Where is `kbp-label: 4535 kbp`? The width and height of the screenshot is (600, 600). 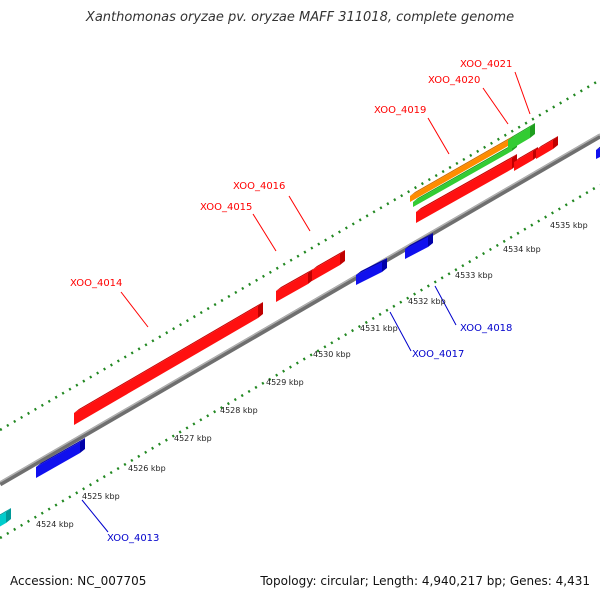
kbp-label: 4535 kbp is located at coordinates (569, 225).